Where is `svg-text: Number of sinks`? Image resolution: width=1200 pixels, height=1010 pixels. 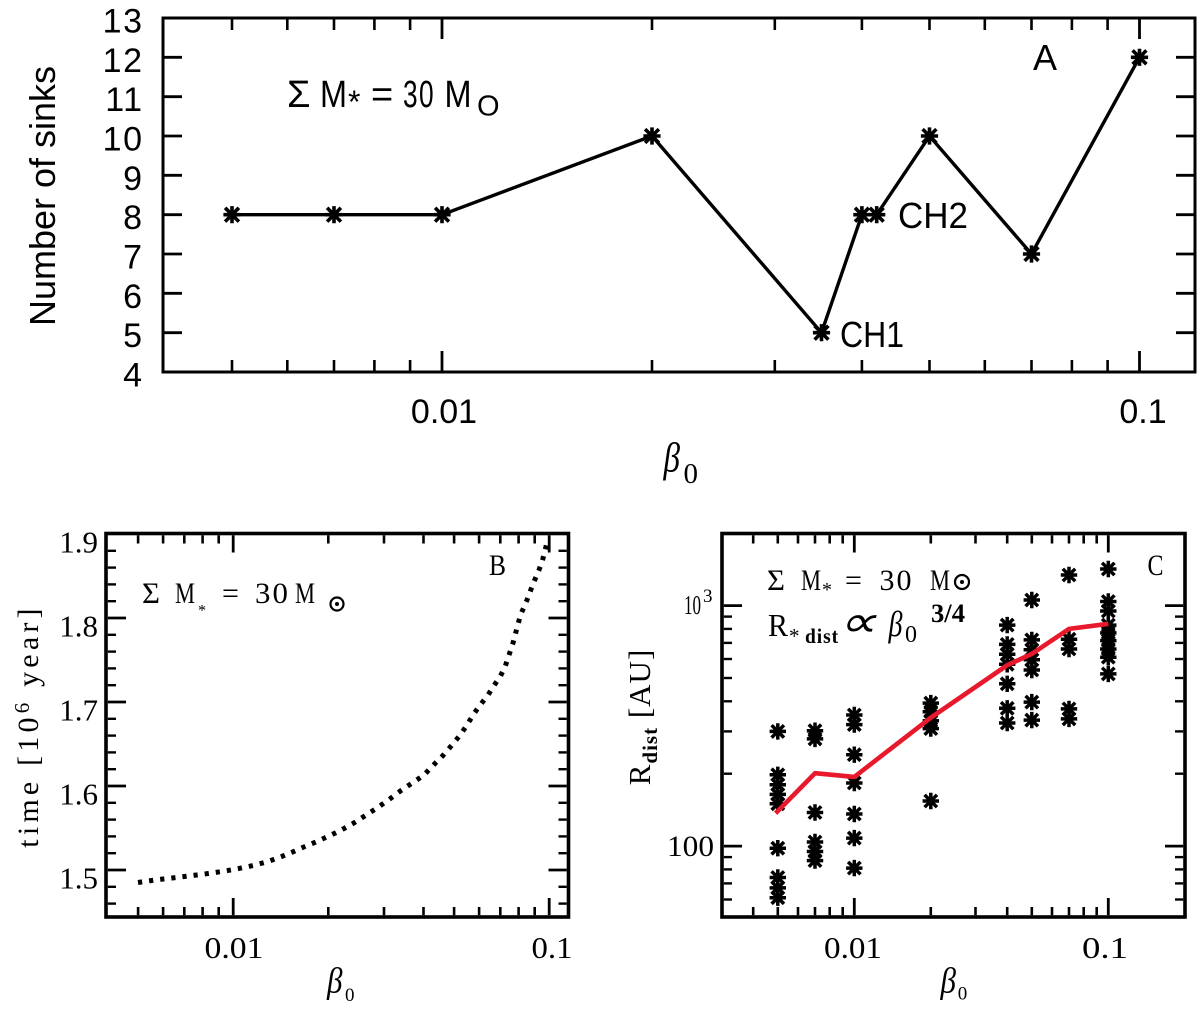
svg-text: Number of sinks is located at coordinates (42, 196).